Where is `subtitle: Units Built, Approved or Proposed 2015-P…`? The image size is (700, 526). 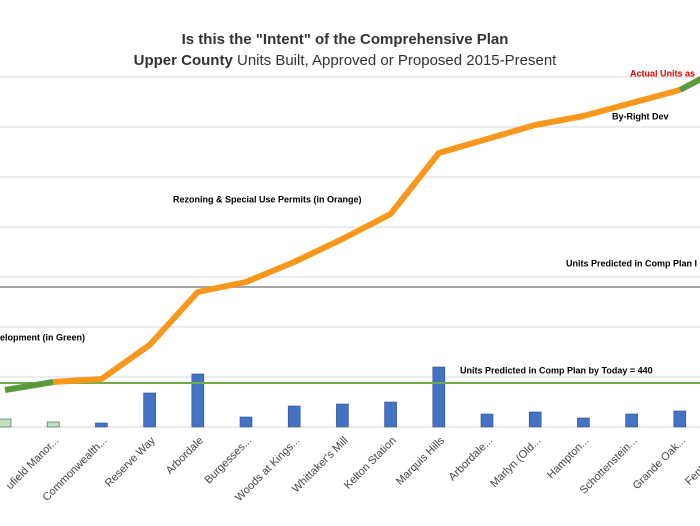
subtitle: Units Built, Approved or Proposed 2015-P… is located at coordinates (395, 60).